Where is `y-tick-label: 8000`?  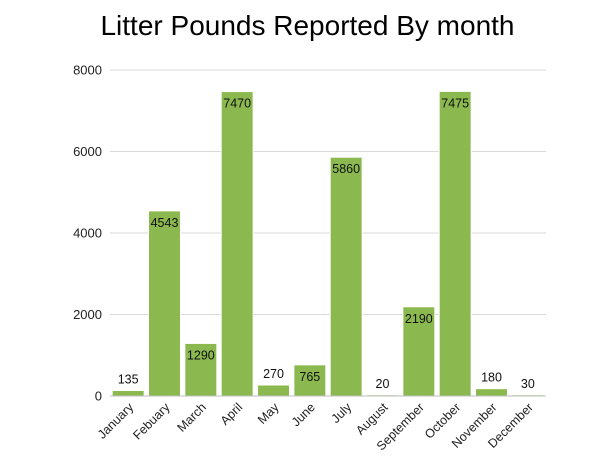
y-tick-label: 8000 is located at coordinates (87, 70).